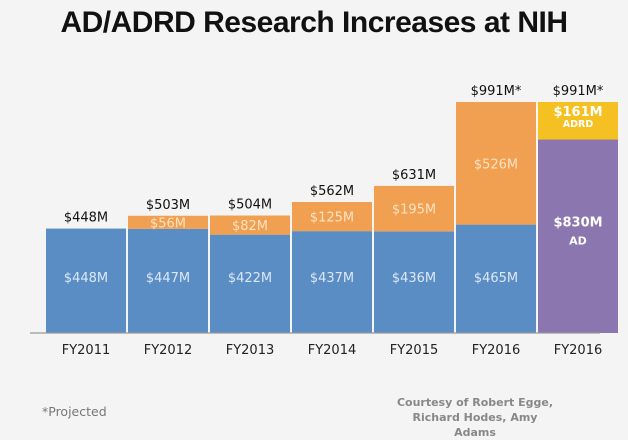  Describe the element at coordinates (86, 218) in the screenshot. I see `total-label: $448M` at that location.